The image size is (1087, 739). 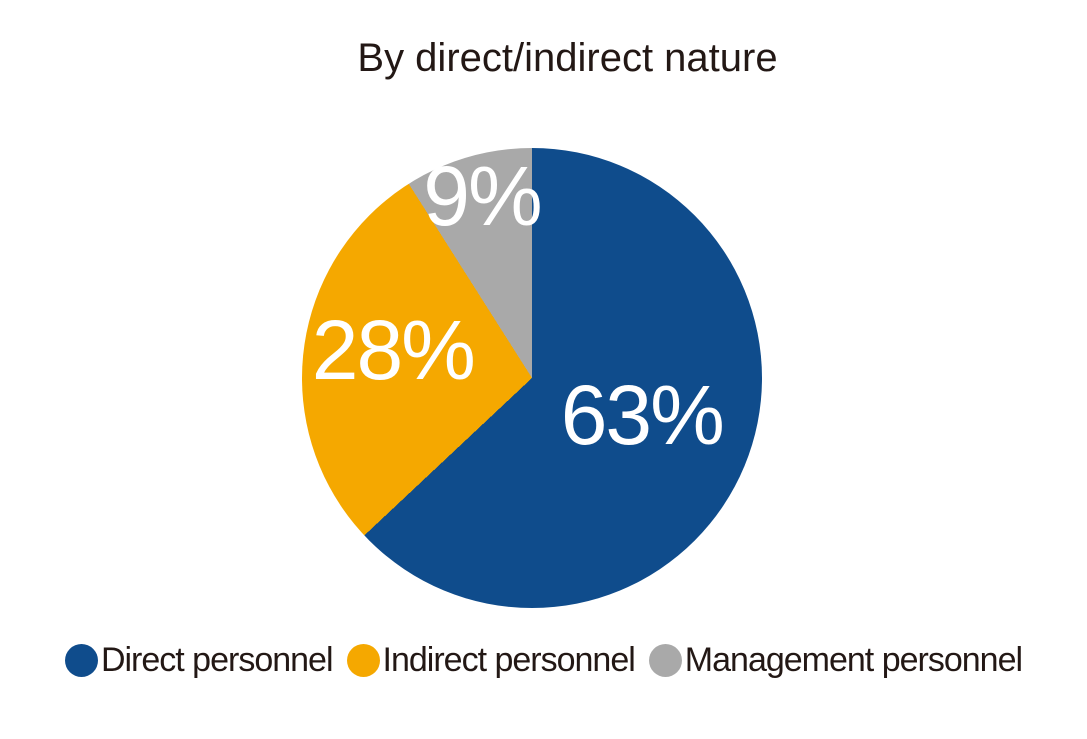 What do you see at coordinates (509, 660) in the screenshot?
I see `legend-item-label: Indirect personnel` at bounding box center [509, 660].